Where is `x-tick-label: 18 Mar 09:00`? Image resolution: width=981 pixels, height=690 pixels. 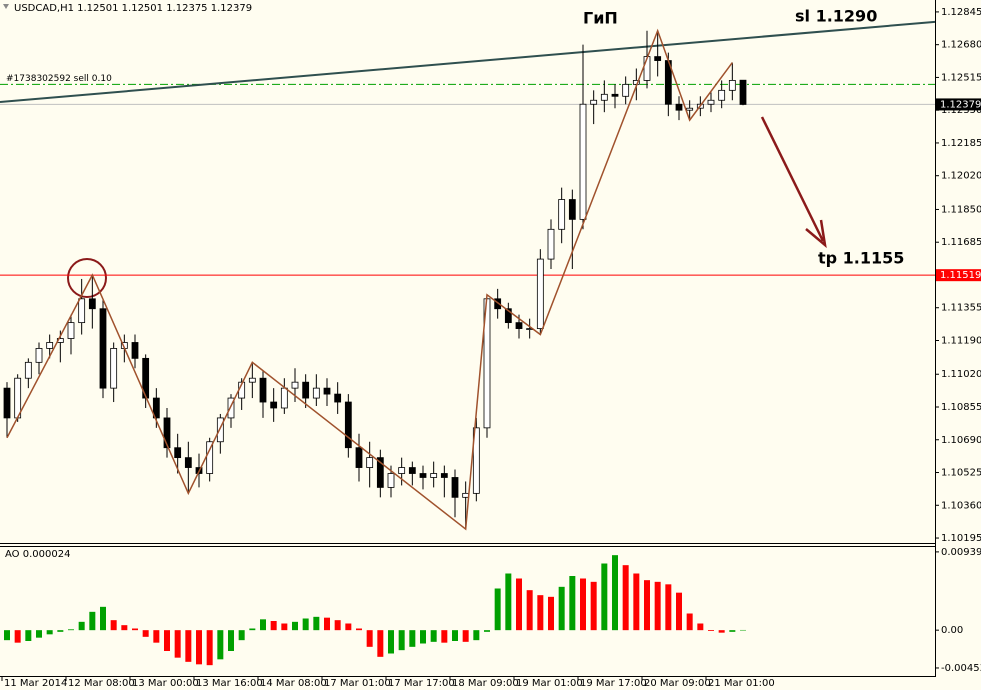 x-tick-label: 18 Mar 09:00 is located at coordinates (485, 683).